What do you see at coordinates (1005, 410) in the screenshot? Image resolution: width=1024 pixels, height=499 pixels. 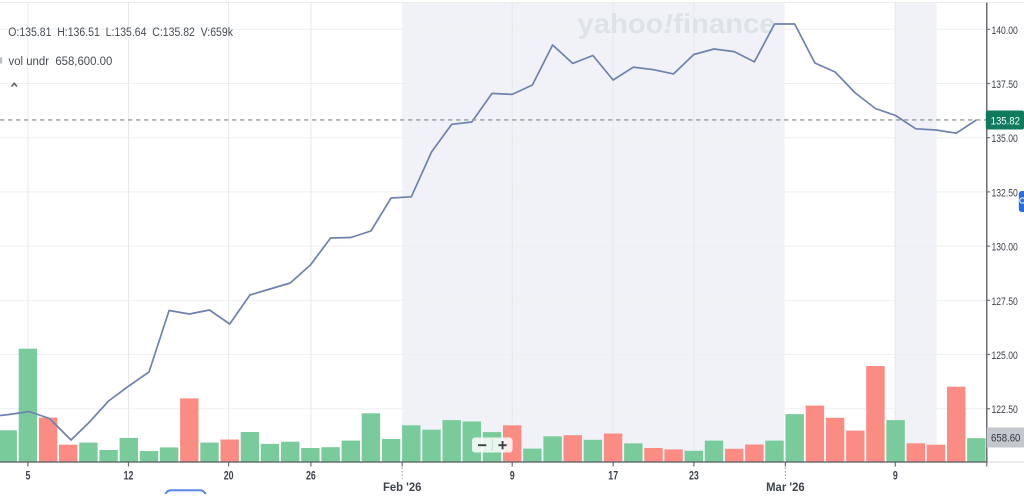 I see `svg-text: 122.50` at bounding box center [1005, 410].